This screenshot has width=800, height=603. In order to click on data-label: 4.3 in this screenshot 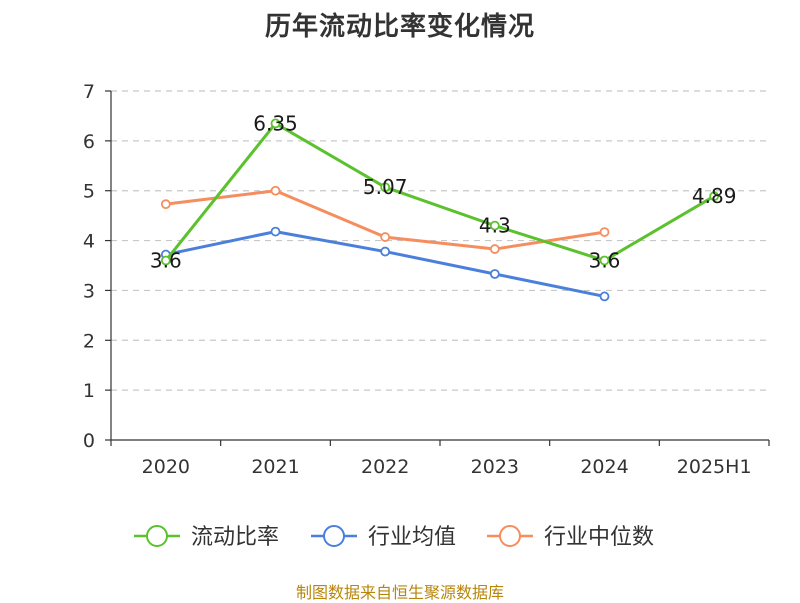, I will do `click(495, 226)`.